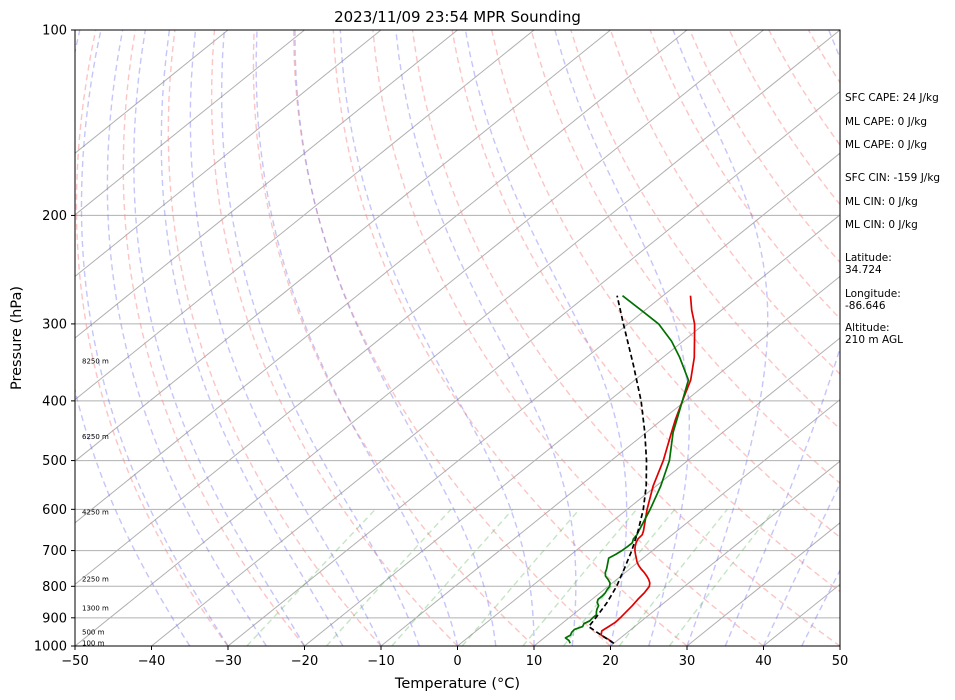 This screenshot has height=700, width=955. Describe the element at coordinates (863, 270) in the screenshot. I see `latitude-value: 34.724` at that location.